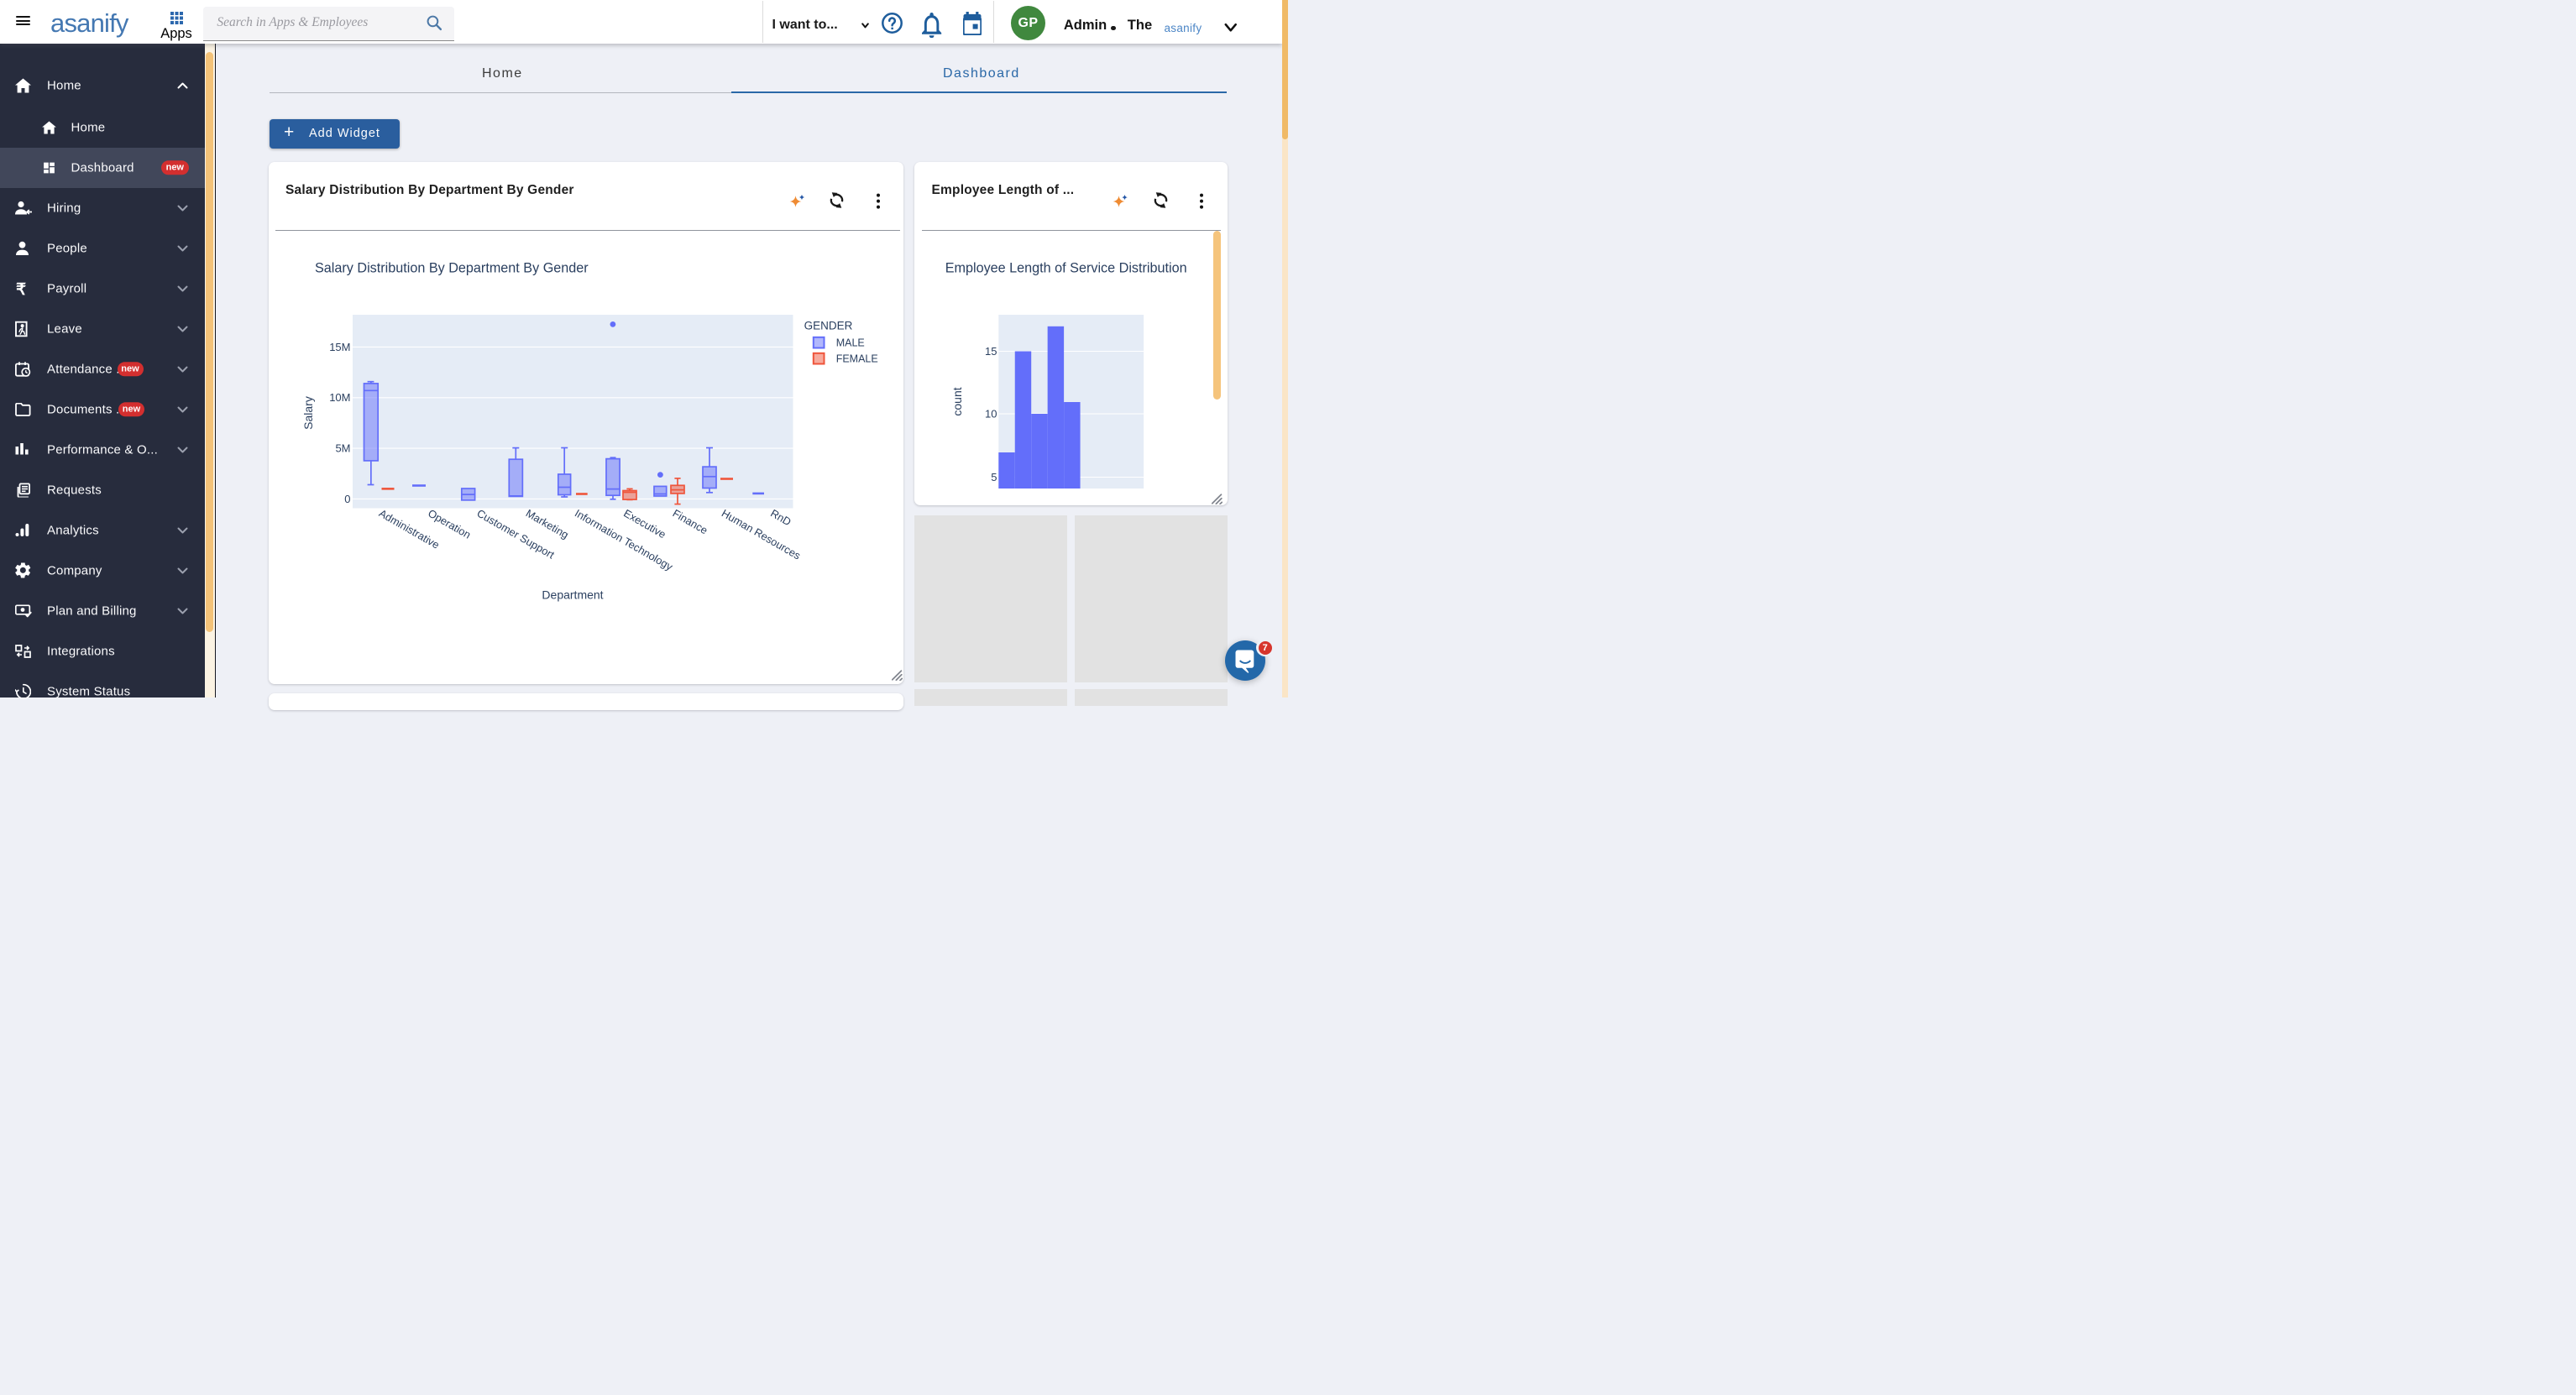 This screenshot has width=2576, height=1395. What do you see at coordinates (994, 477) in the screenshot?
I see `svg-text: 5` at bounding box center [994, 477].